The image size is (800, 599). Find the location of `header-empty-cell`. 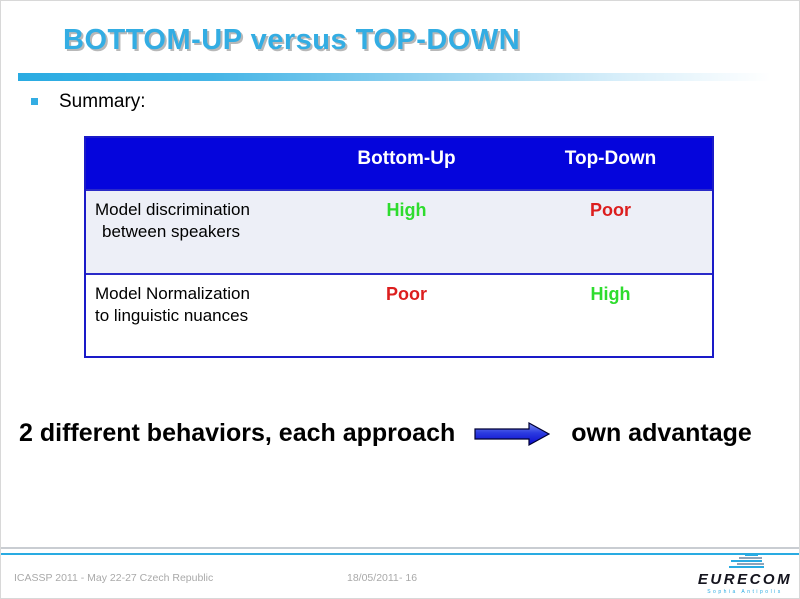

header-empty-cell is located at coordinates (195, 163).